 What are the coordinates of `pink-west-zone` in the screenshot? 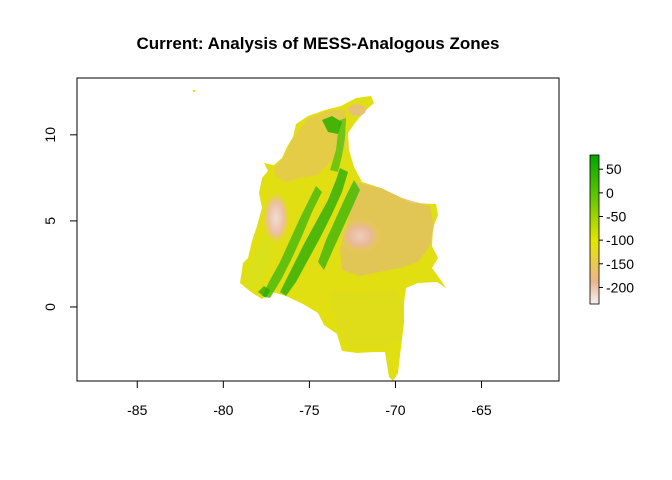 It's located at (276, 218).